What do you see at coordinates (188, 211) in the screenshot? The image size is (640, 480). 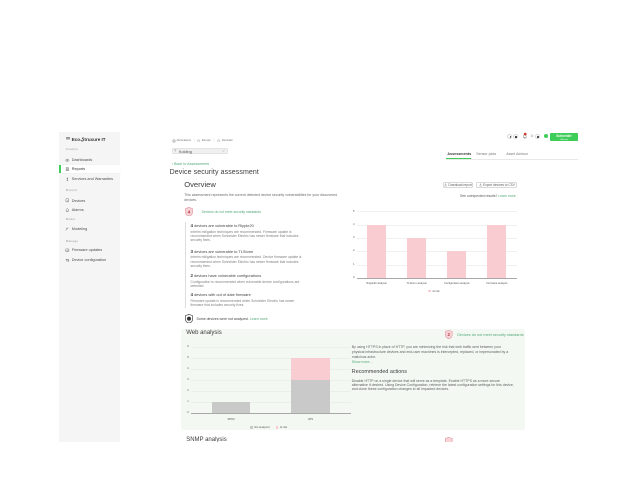 I see `svg-text: 4` at bounding box center [188, 211].